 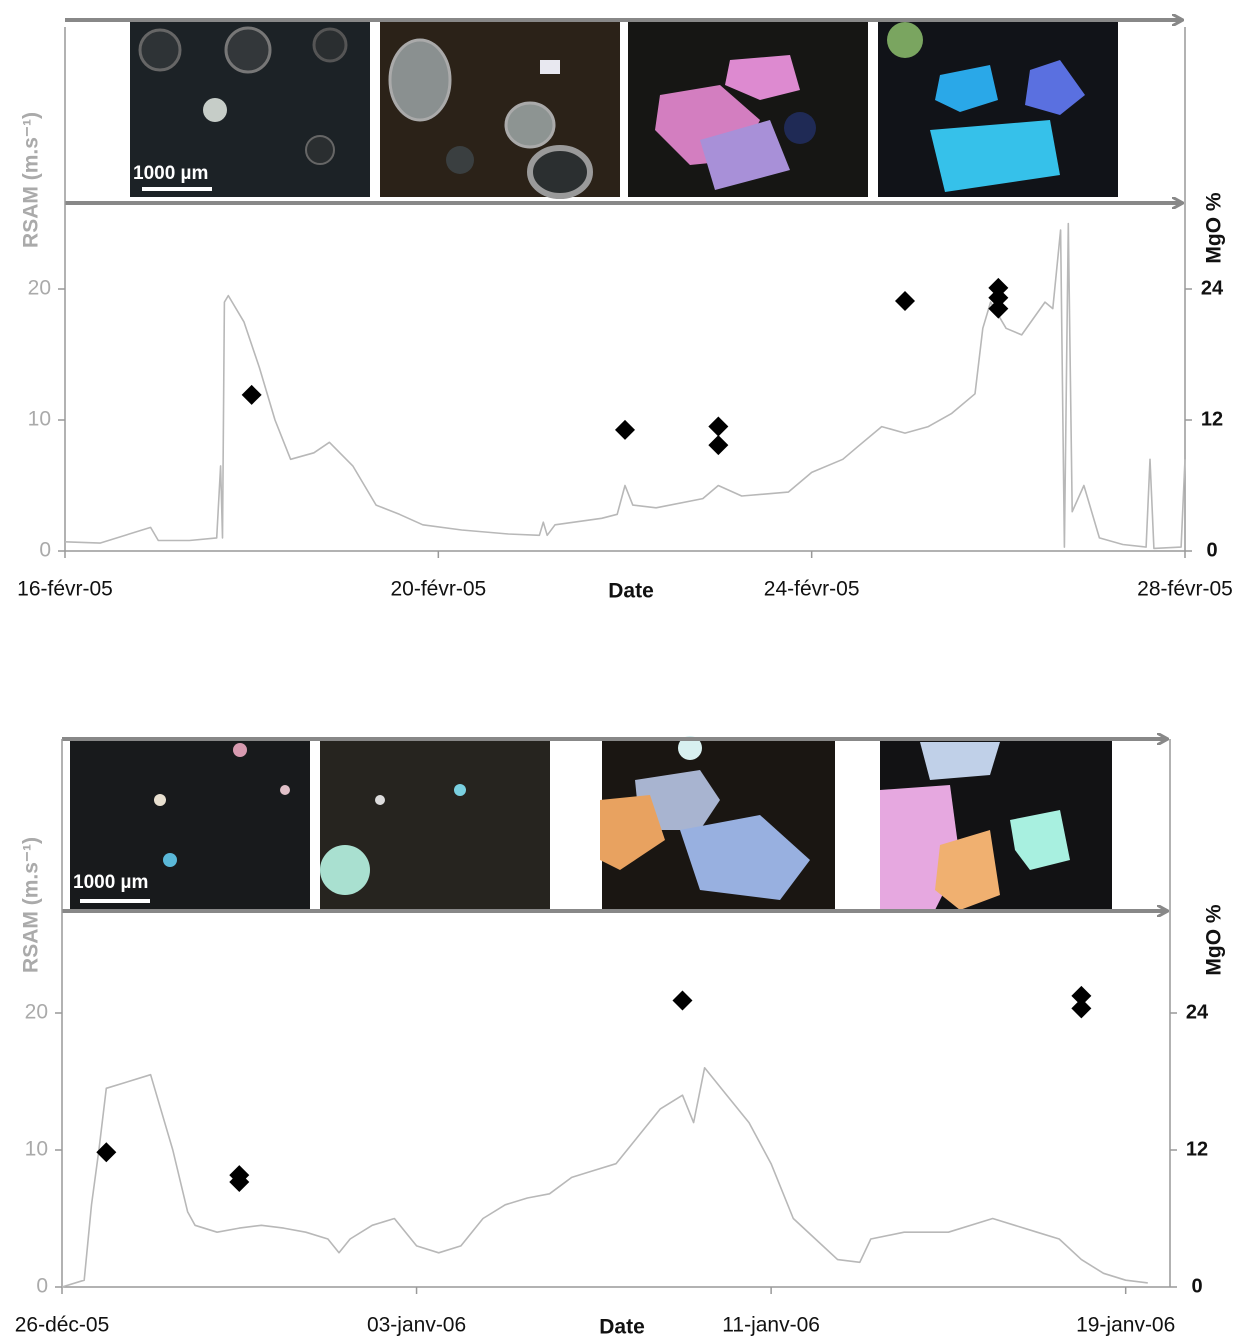 What do you see at coordinates (1125, 1325) in the screenshot?
I see `x-tick-label: 19-janv-06` at bounding box center [1125, 1325].